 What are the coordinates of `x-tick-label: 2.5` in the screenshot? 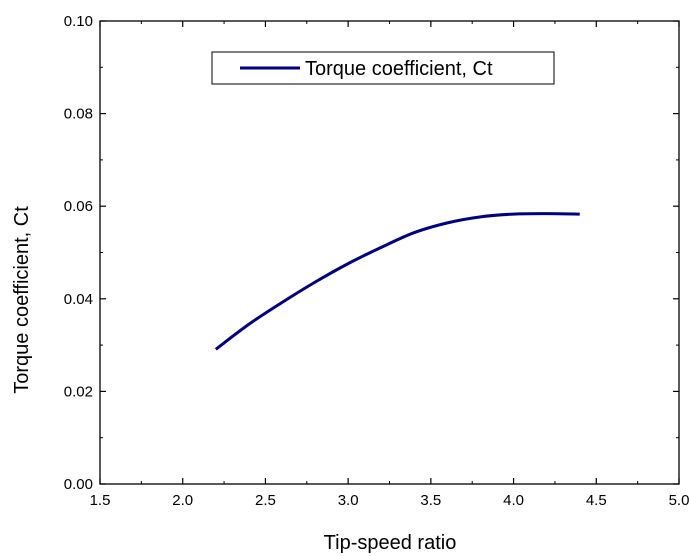 It's located at (265, 500).